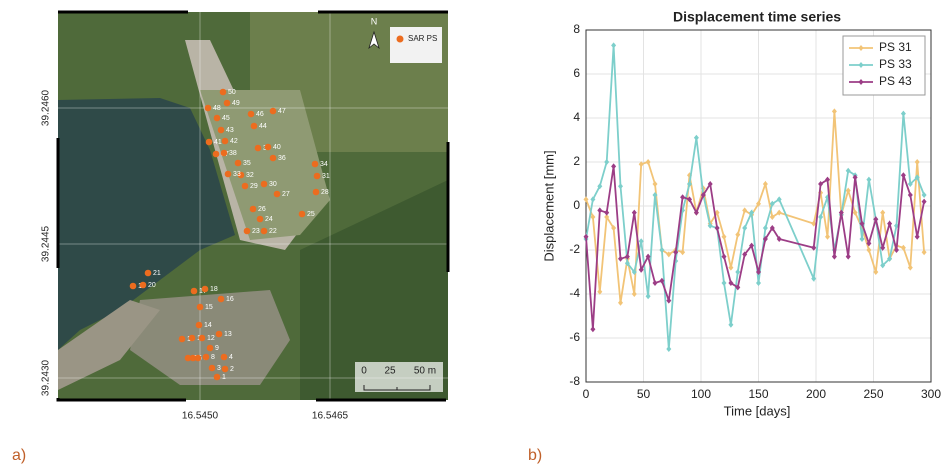 The width and height of the screenshot is (945, 475). What do you see at coordinates (574, 337) in the screenshot?
I see `y-tick-label: -6` at bounding box center [574, 337].